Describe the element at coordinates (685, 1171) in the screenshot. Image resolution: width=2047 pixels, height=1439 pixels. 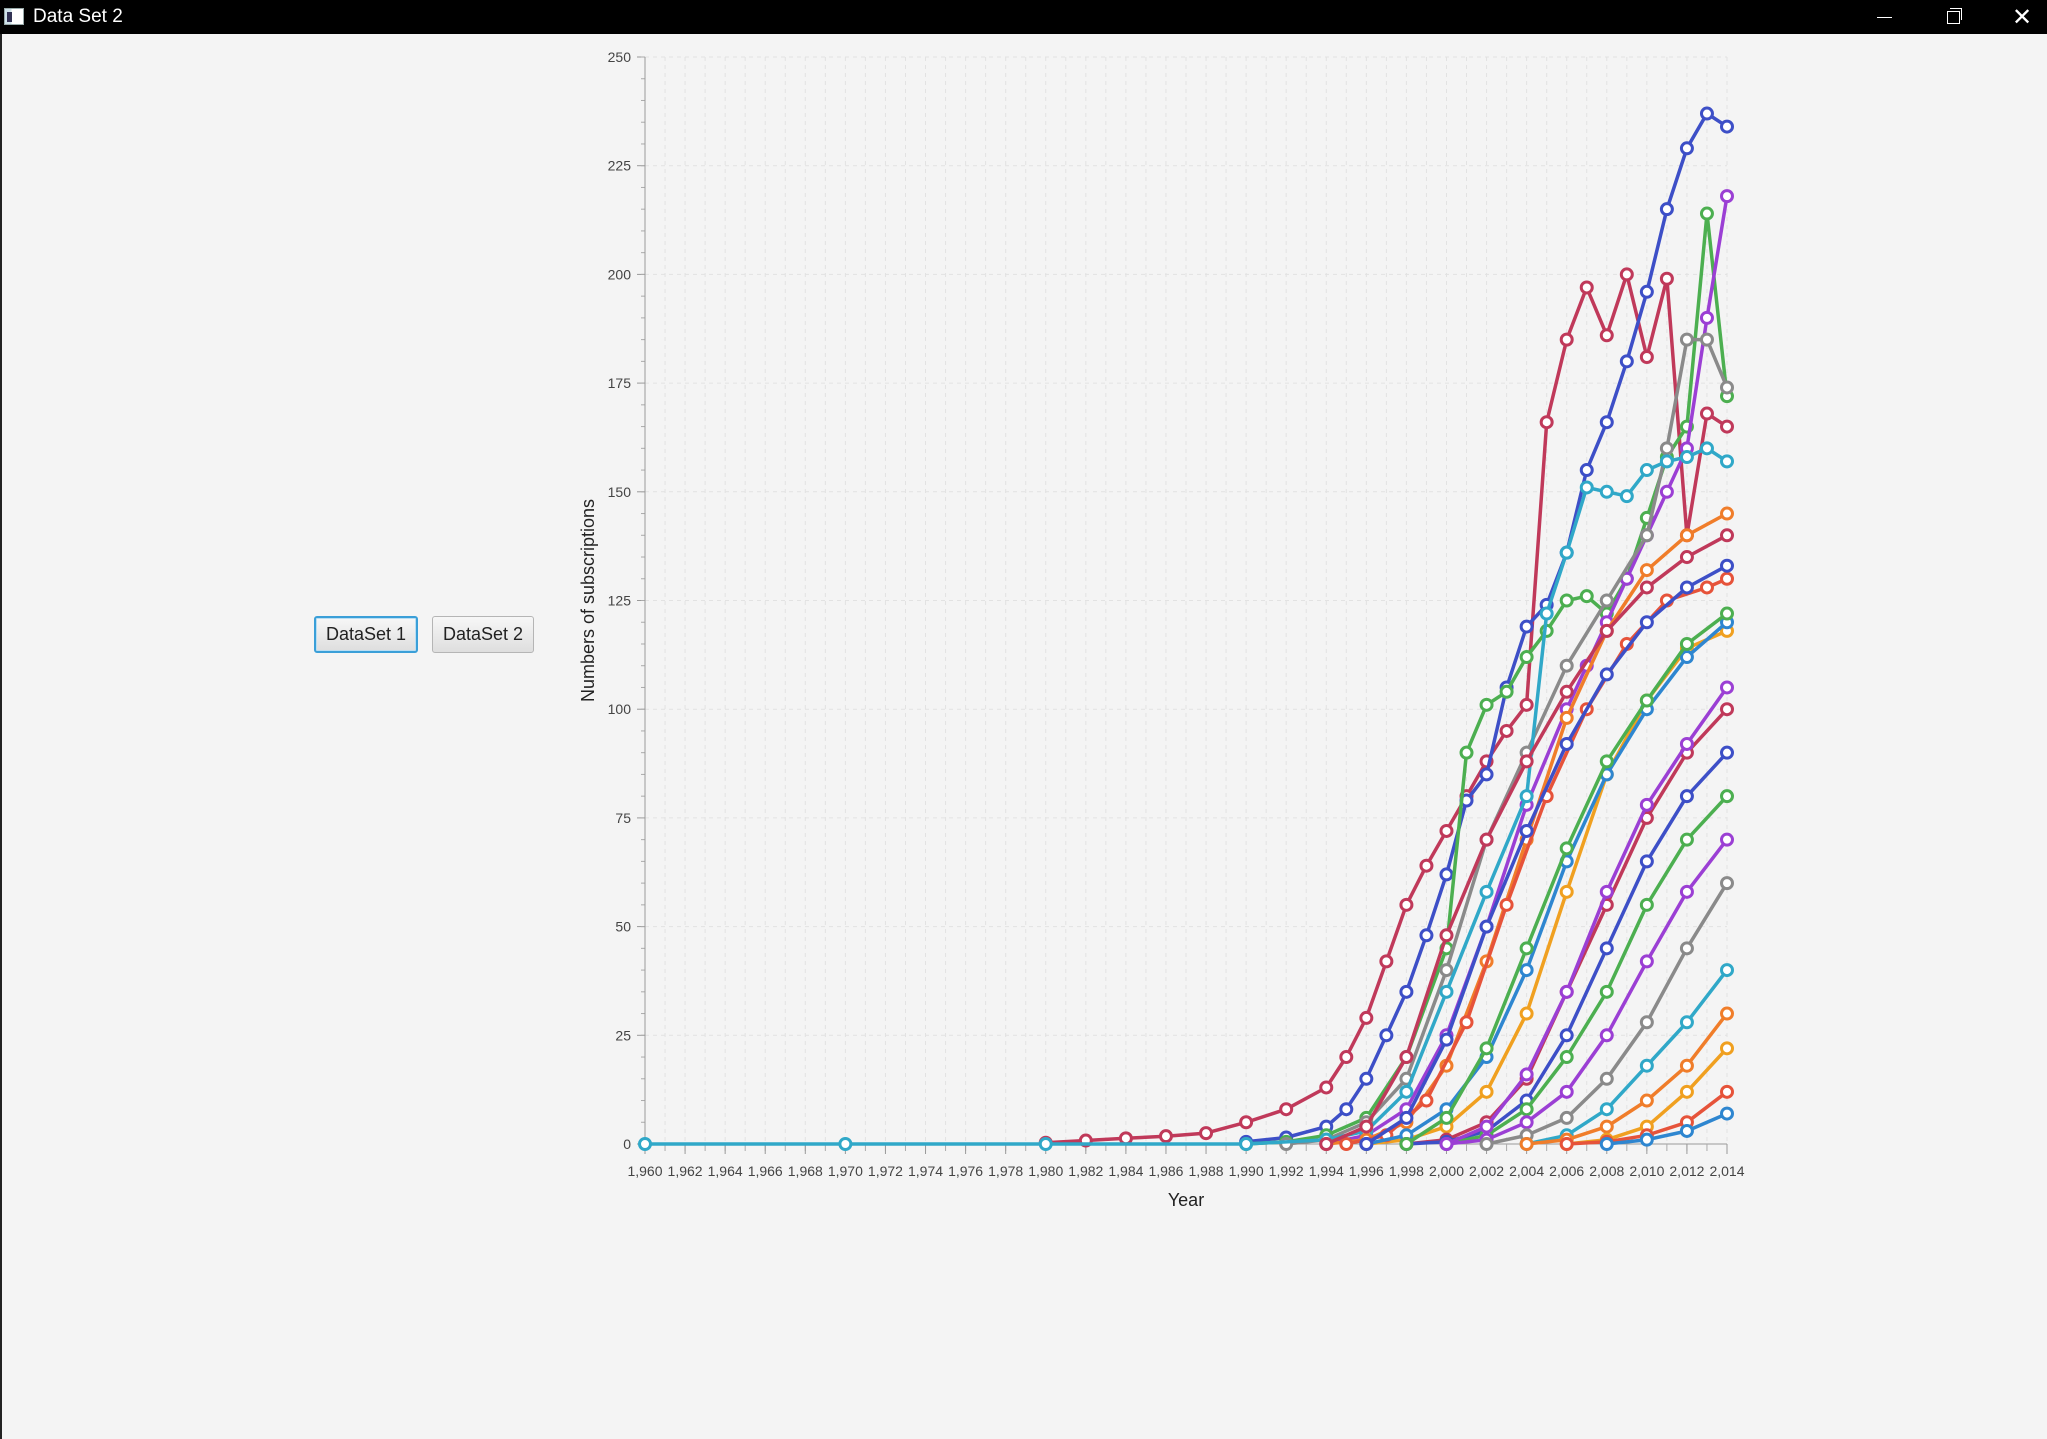
I see `x-tick-label: 1,962` at that location.